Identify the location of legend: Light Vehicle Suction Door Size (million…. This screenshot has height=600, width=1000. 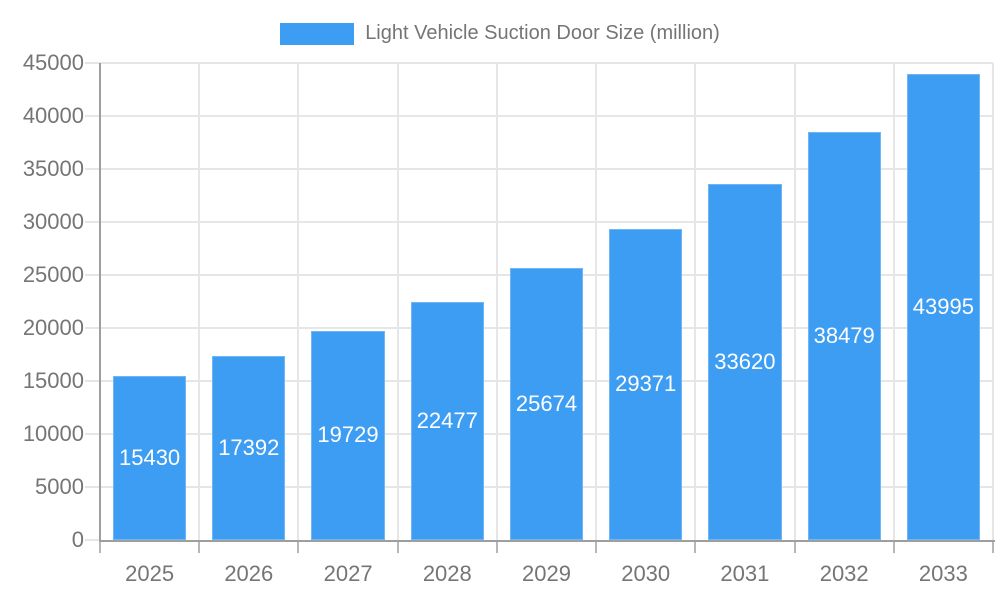
(500, 33).